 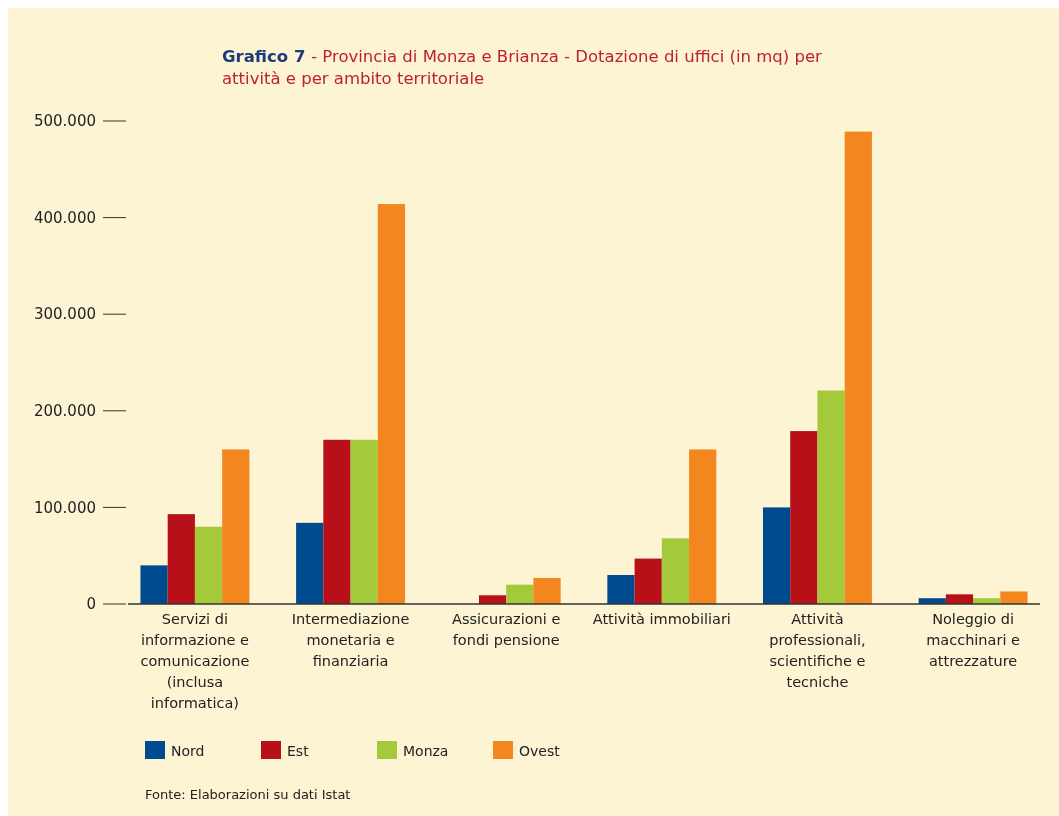 What do you see at coordinates (540, 751) in the screenshot?
I see `legend-label: Ovest` at bounding box center [540, 751].